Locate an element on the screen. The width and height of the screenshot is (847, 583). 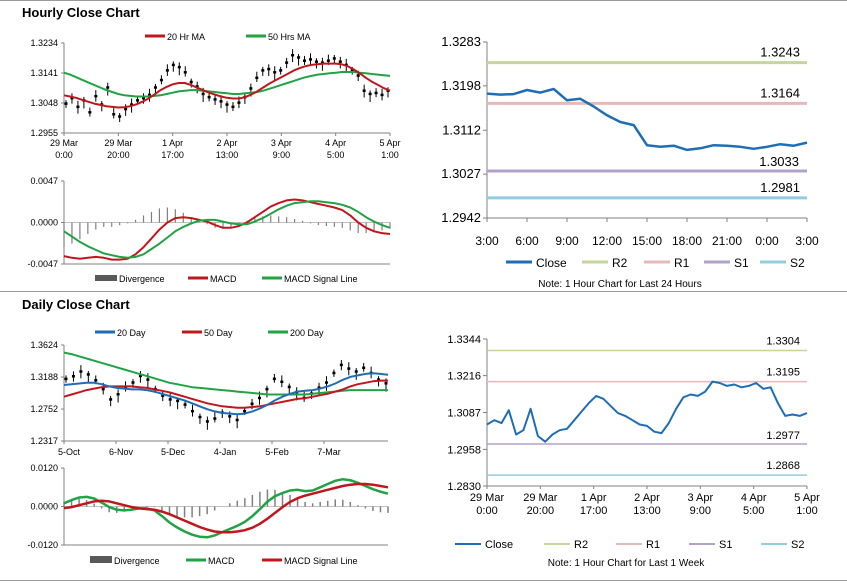
daily-price-ytick-label: 1.2317 is located at coordinates (44, 441).